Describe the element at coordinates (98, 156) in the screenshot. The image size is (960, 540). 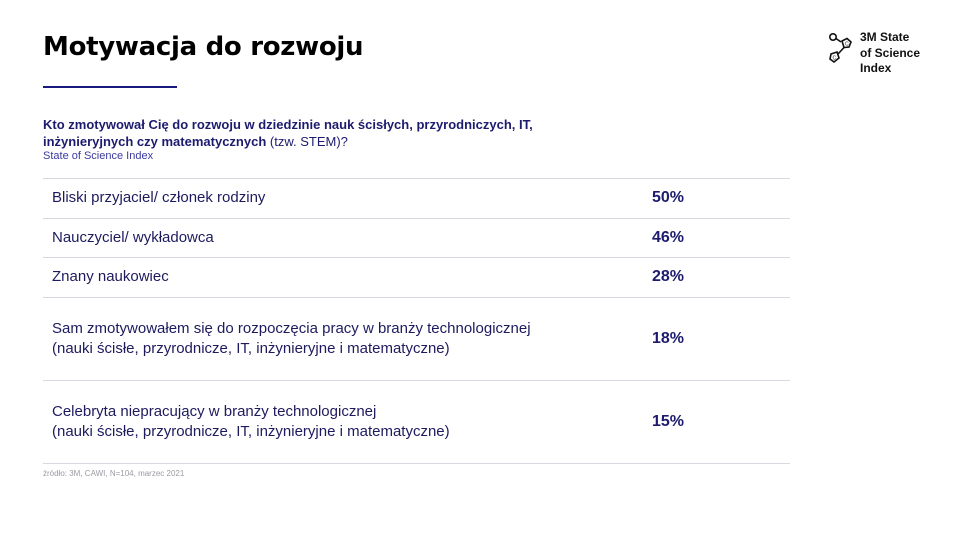
I see `question-source: State of Science Index` at that location.